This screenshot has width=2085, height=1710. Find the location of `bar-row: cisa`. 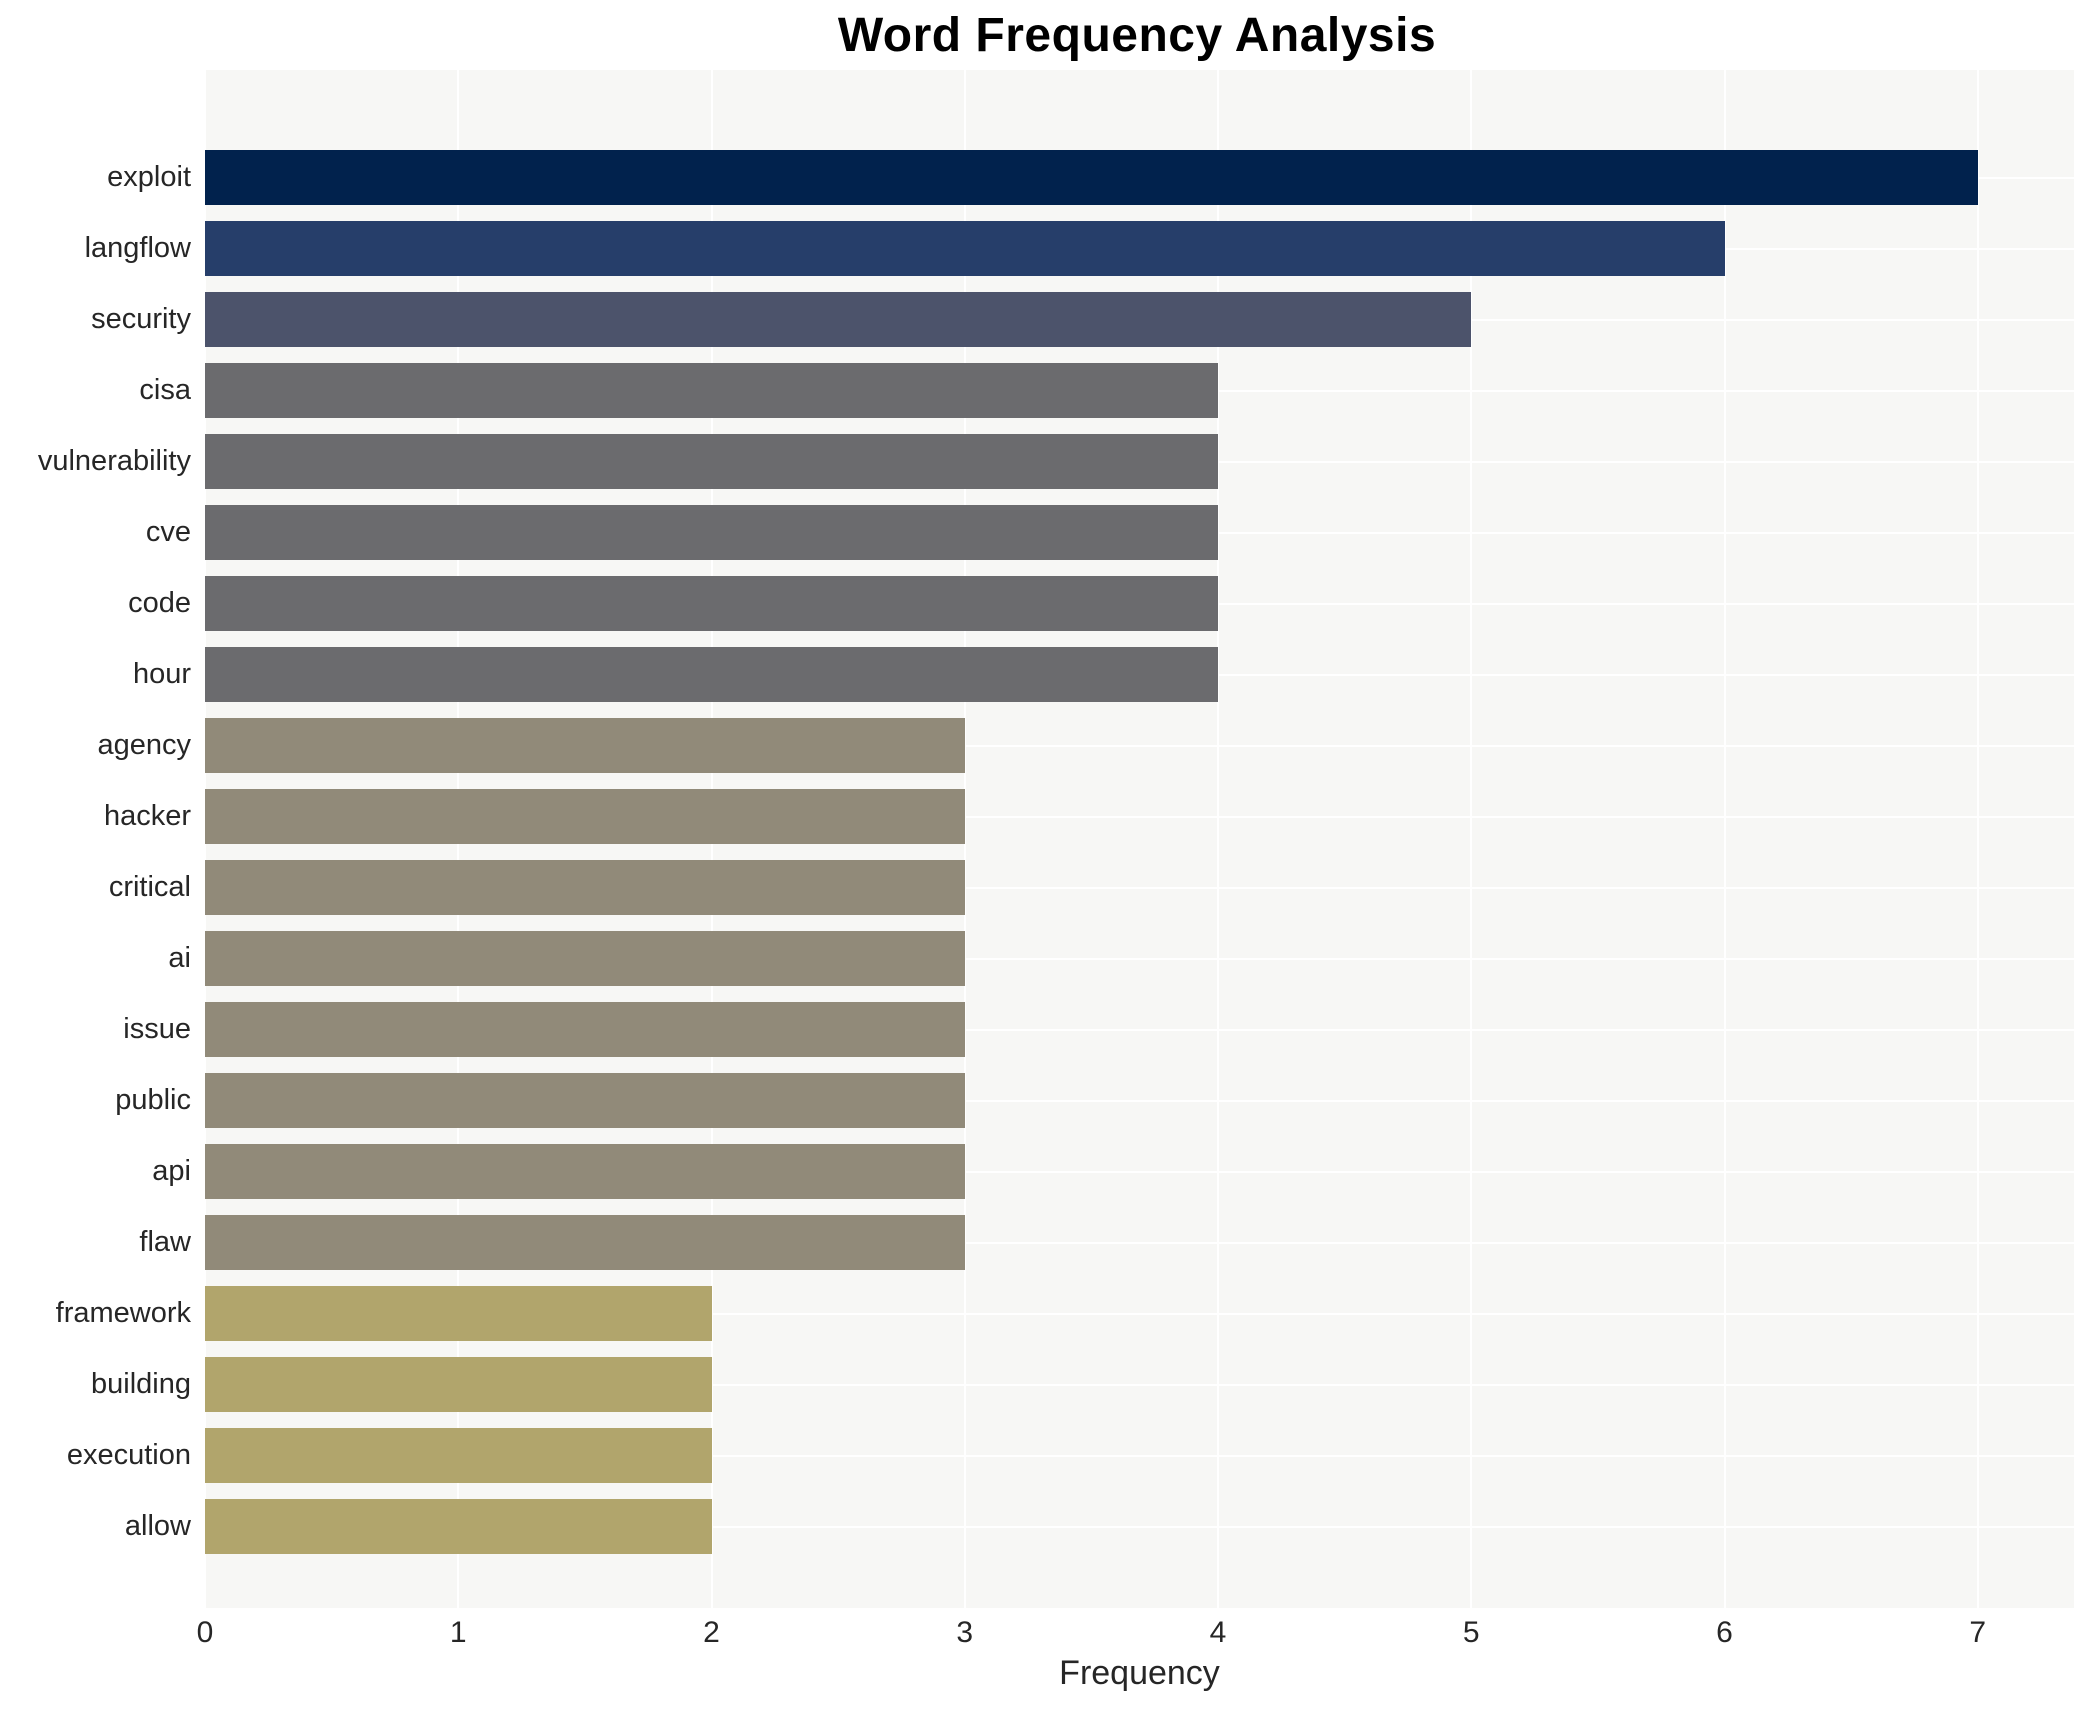

bar-row: cisa is located at coordinates (1037, 390).